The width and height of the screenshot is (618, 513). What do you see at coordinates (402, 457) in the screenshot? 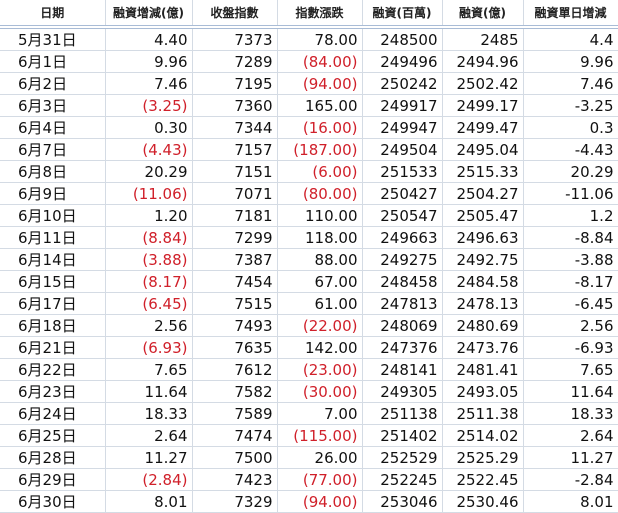
I see `cell-margin-million: 252529` at bounding box center [402, 457].